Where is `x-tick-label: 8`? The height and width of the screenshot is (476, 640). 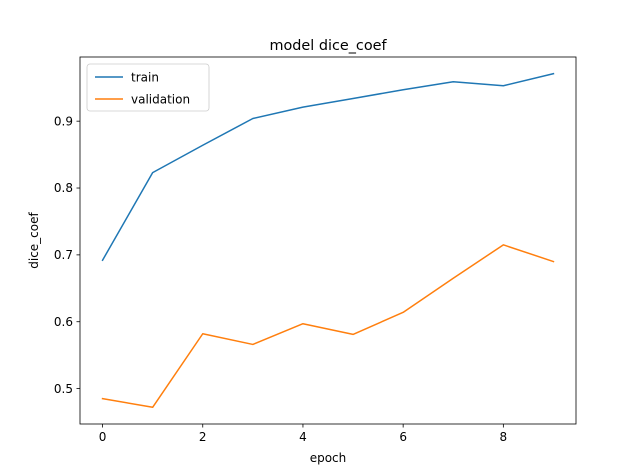
x-tick-label: 8 is located at coordinates (504, 437).